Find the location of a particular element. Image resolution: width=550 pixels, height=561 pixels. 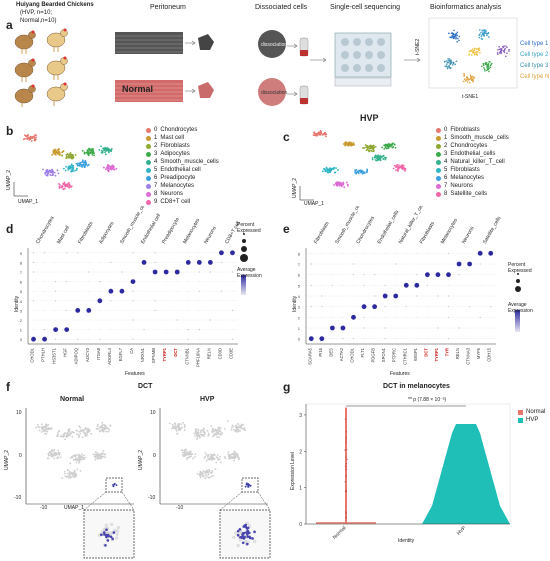

dotplot-column-label: Chondrocytes is located at coordinates (365, 230).